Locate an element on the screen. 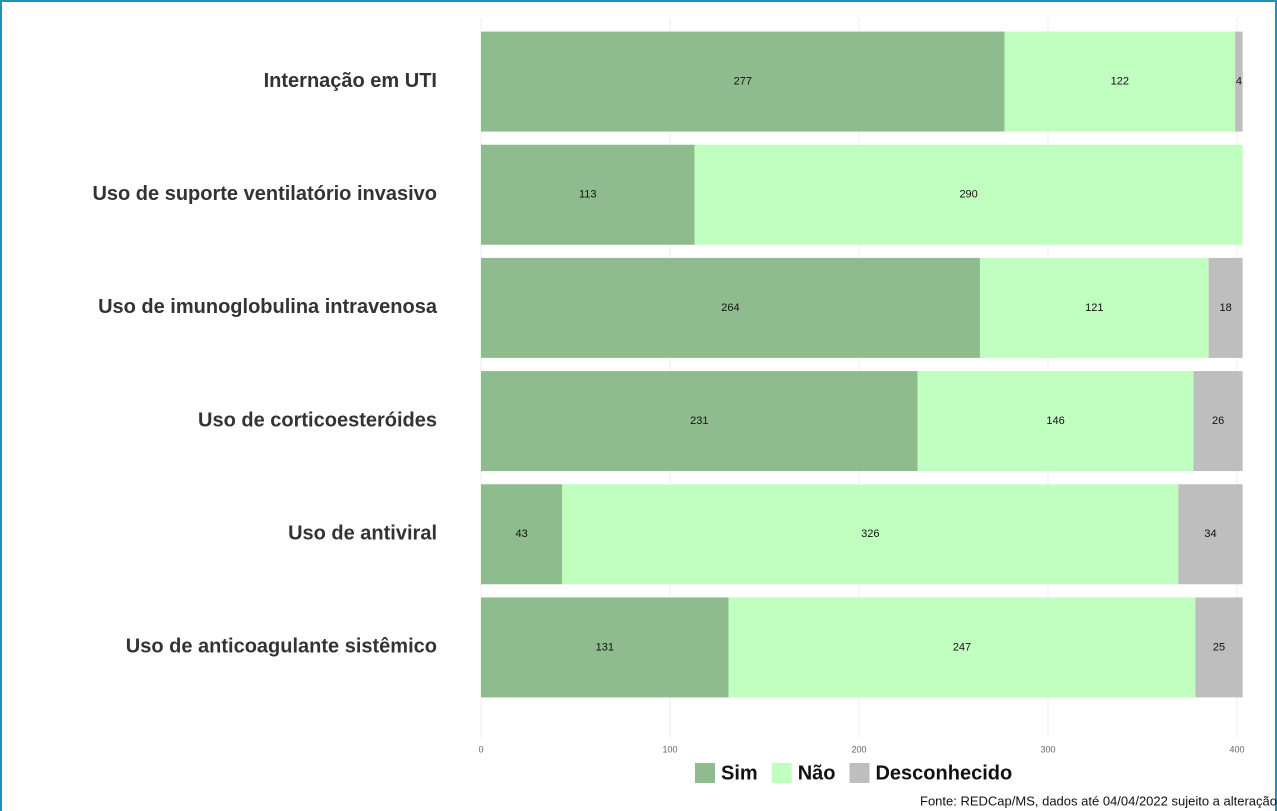 This screenshot has height=811, width=1277. y-tick-label: Uso de suporte ventilatório invasivo is located at coordinates (264, 194).